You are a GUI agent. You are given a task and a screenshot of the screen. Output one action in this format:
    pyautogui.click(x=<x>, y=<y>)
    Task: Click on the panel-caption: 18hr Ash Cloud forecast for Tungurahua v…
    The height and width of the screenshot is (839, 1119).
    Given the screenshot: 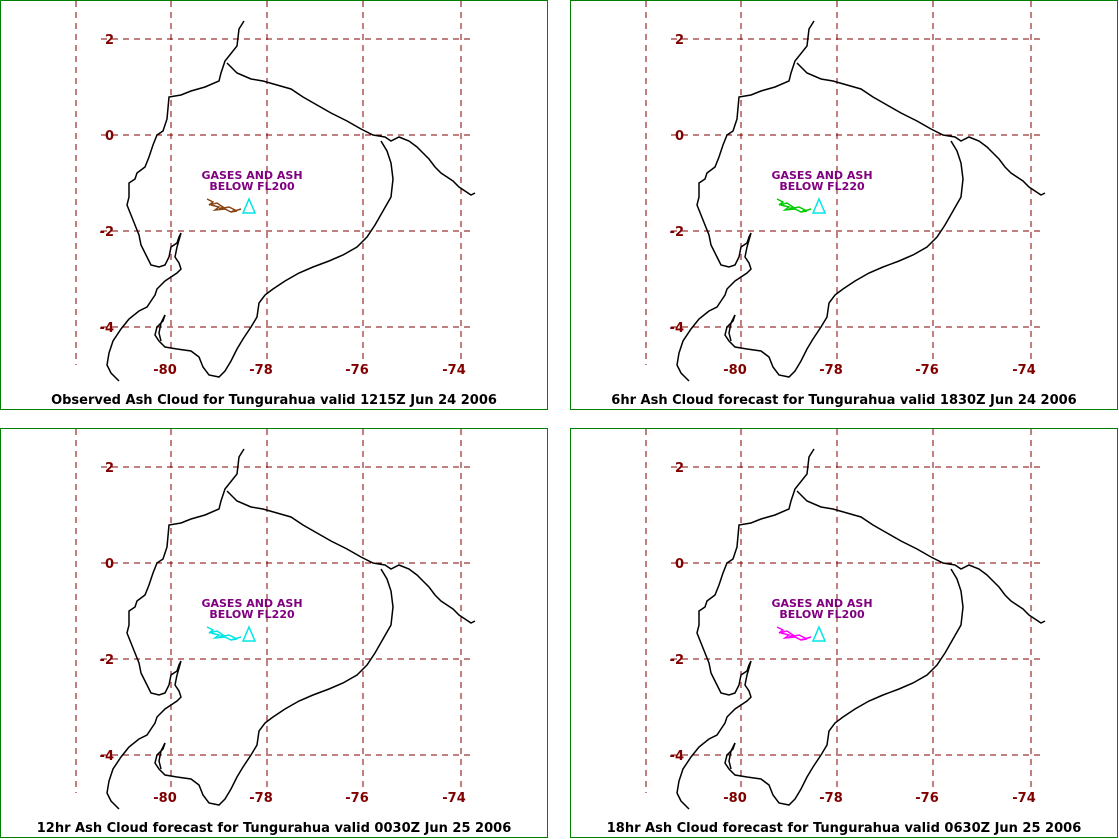 What is the action you would take?
    pyautogui.click(x=844, y=828)
    